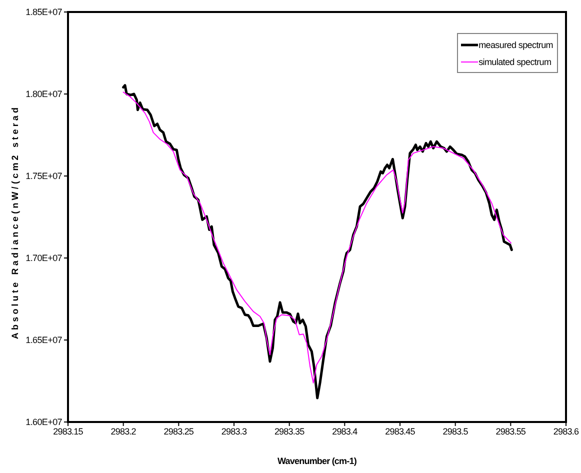 The image size is (581, 473). What do you see at coordinates (68, 431) in the screenshot?
I see `x-tick-label: 2983.15` at bounding box center [68, 431].